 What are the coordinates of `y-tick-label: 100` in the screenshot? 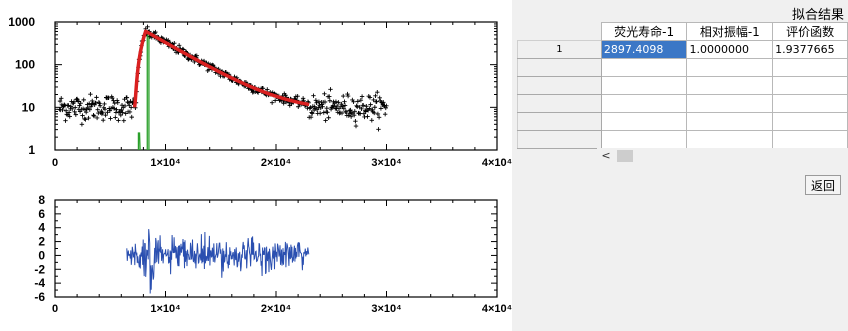 It's located at (25, 65).